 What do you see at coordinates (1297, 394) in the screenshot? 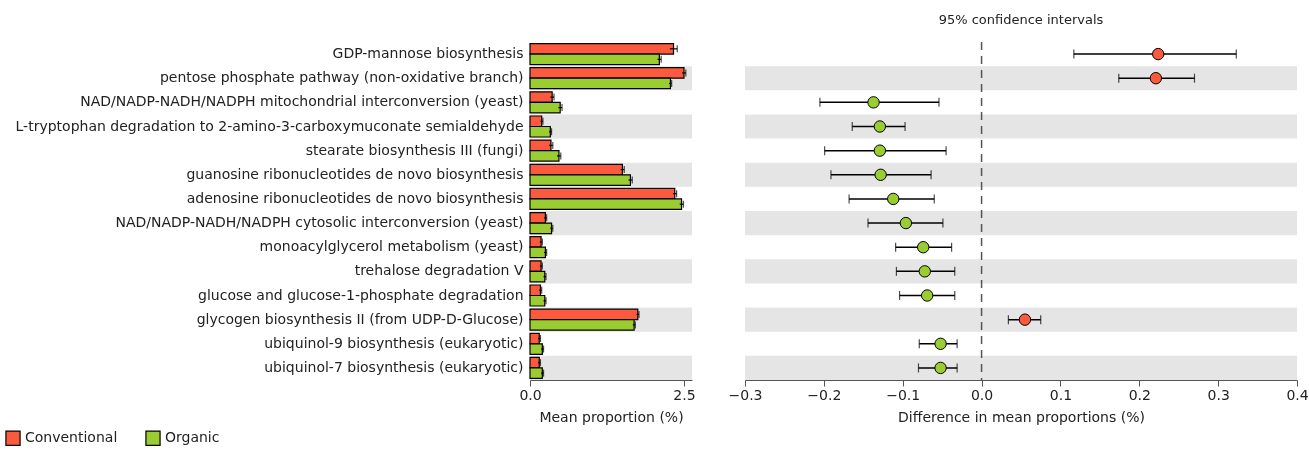
I see `x-tick-label: 0.4` at bounding box center [1297, 394].